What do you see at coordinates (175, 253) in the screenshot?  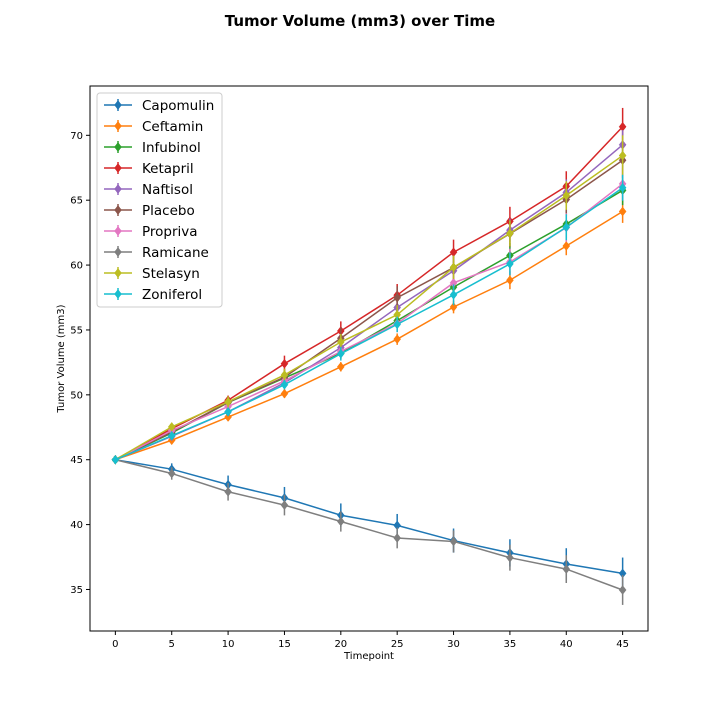 I see `legend-label: Ramicane` at bounding box center [175, 253].